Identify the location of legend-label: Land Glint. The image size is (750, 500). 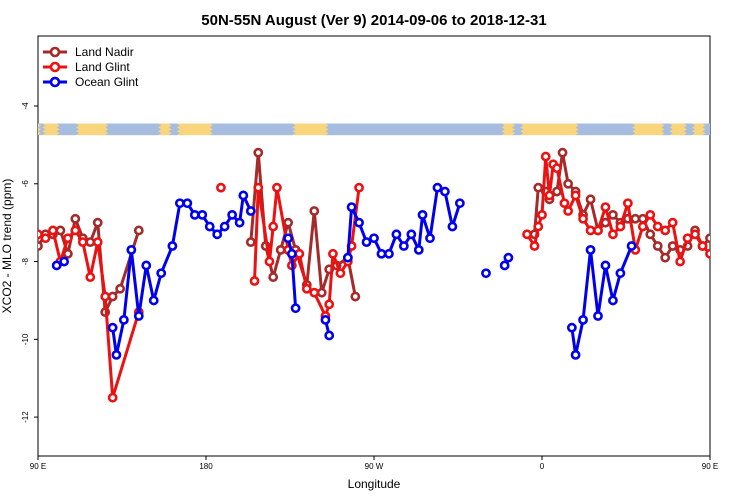
(102, 67).